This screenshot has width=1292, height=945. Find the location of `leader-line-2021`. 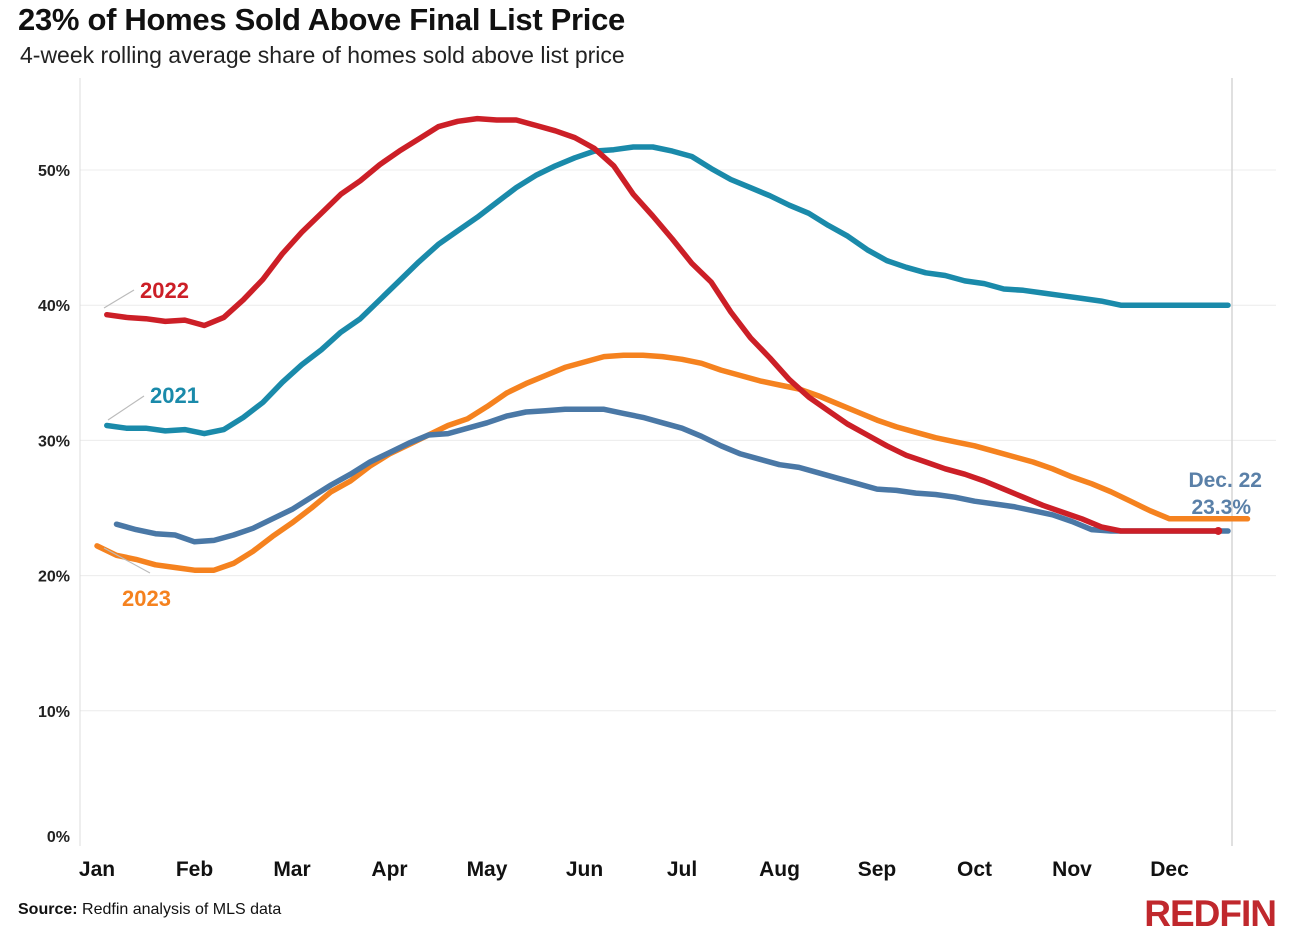

leader-line-2021 is located at coordinates (126, 408).